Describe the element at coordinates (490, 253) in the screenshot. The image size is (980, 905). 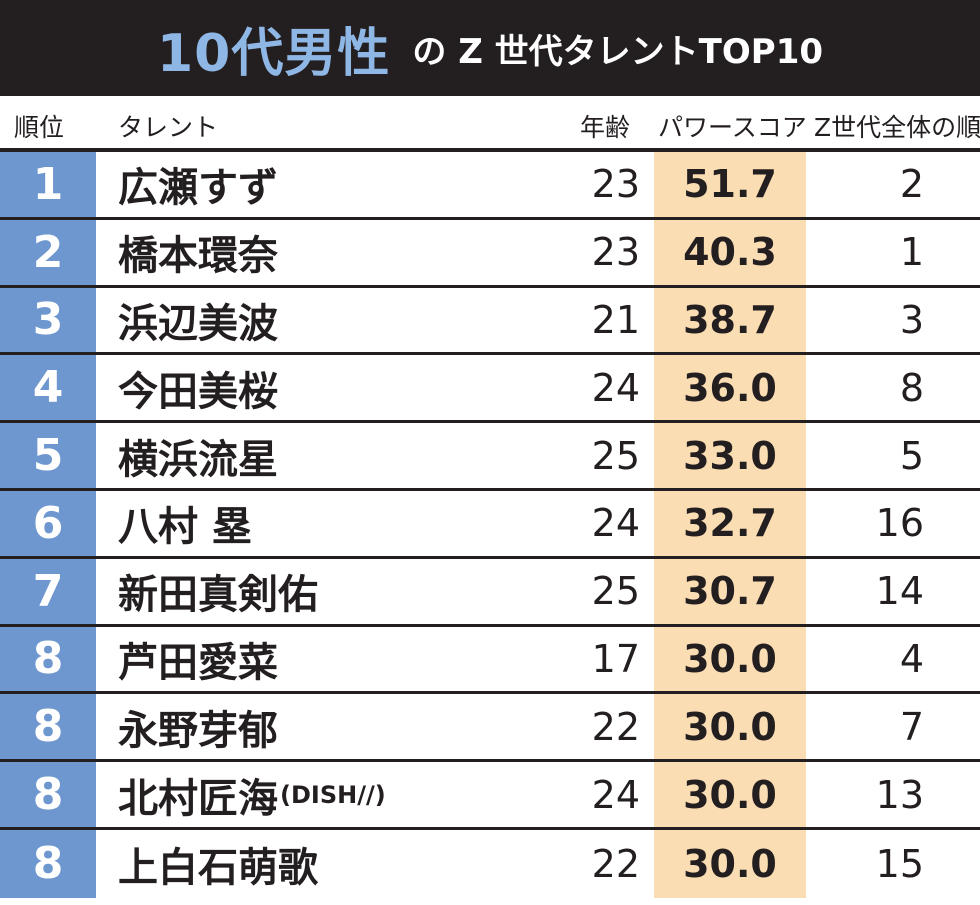
I see `table-row: 2 橋本環奈 23 40.3 1` at that location.